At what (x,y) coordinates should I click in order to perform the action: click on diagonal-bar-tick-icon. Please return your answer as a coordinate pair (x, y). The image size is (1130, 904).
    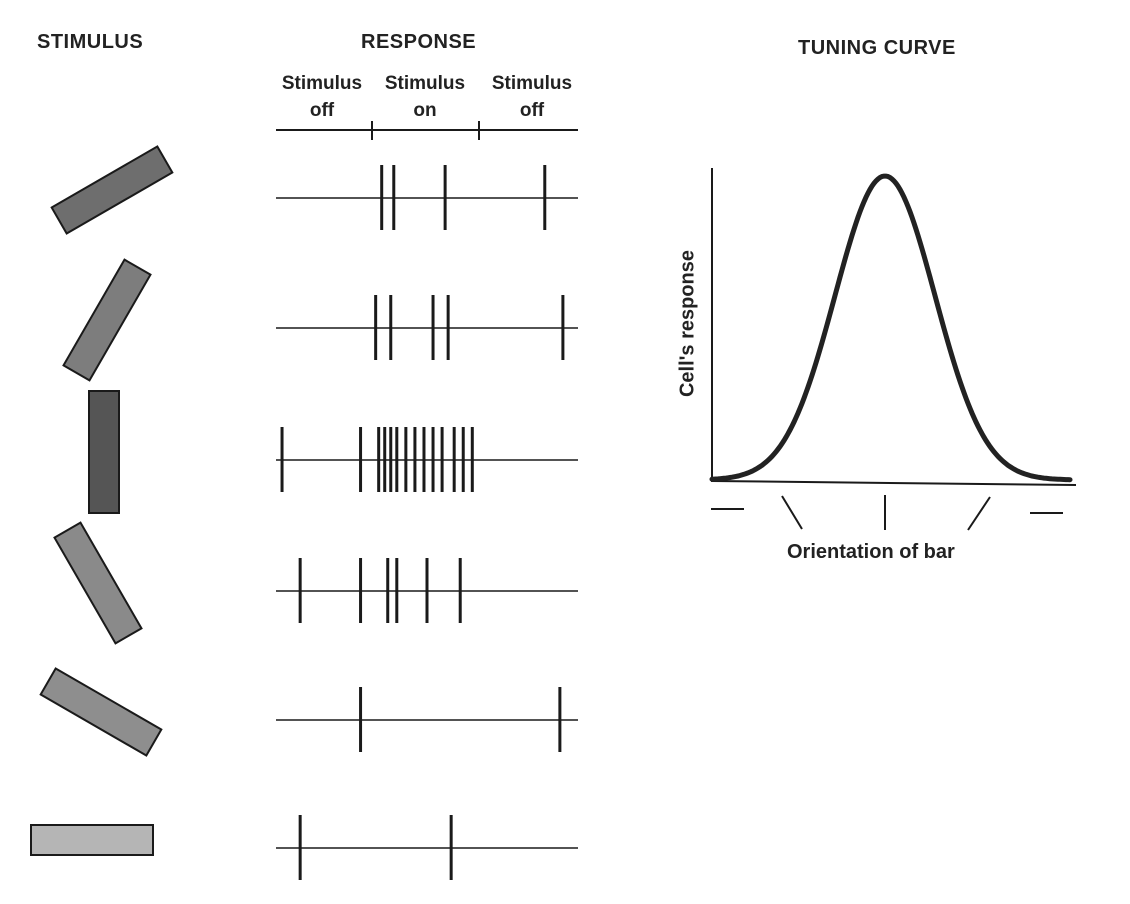
    Looking at the image, I should click on (792, 512).